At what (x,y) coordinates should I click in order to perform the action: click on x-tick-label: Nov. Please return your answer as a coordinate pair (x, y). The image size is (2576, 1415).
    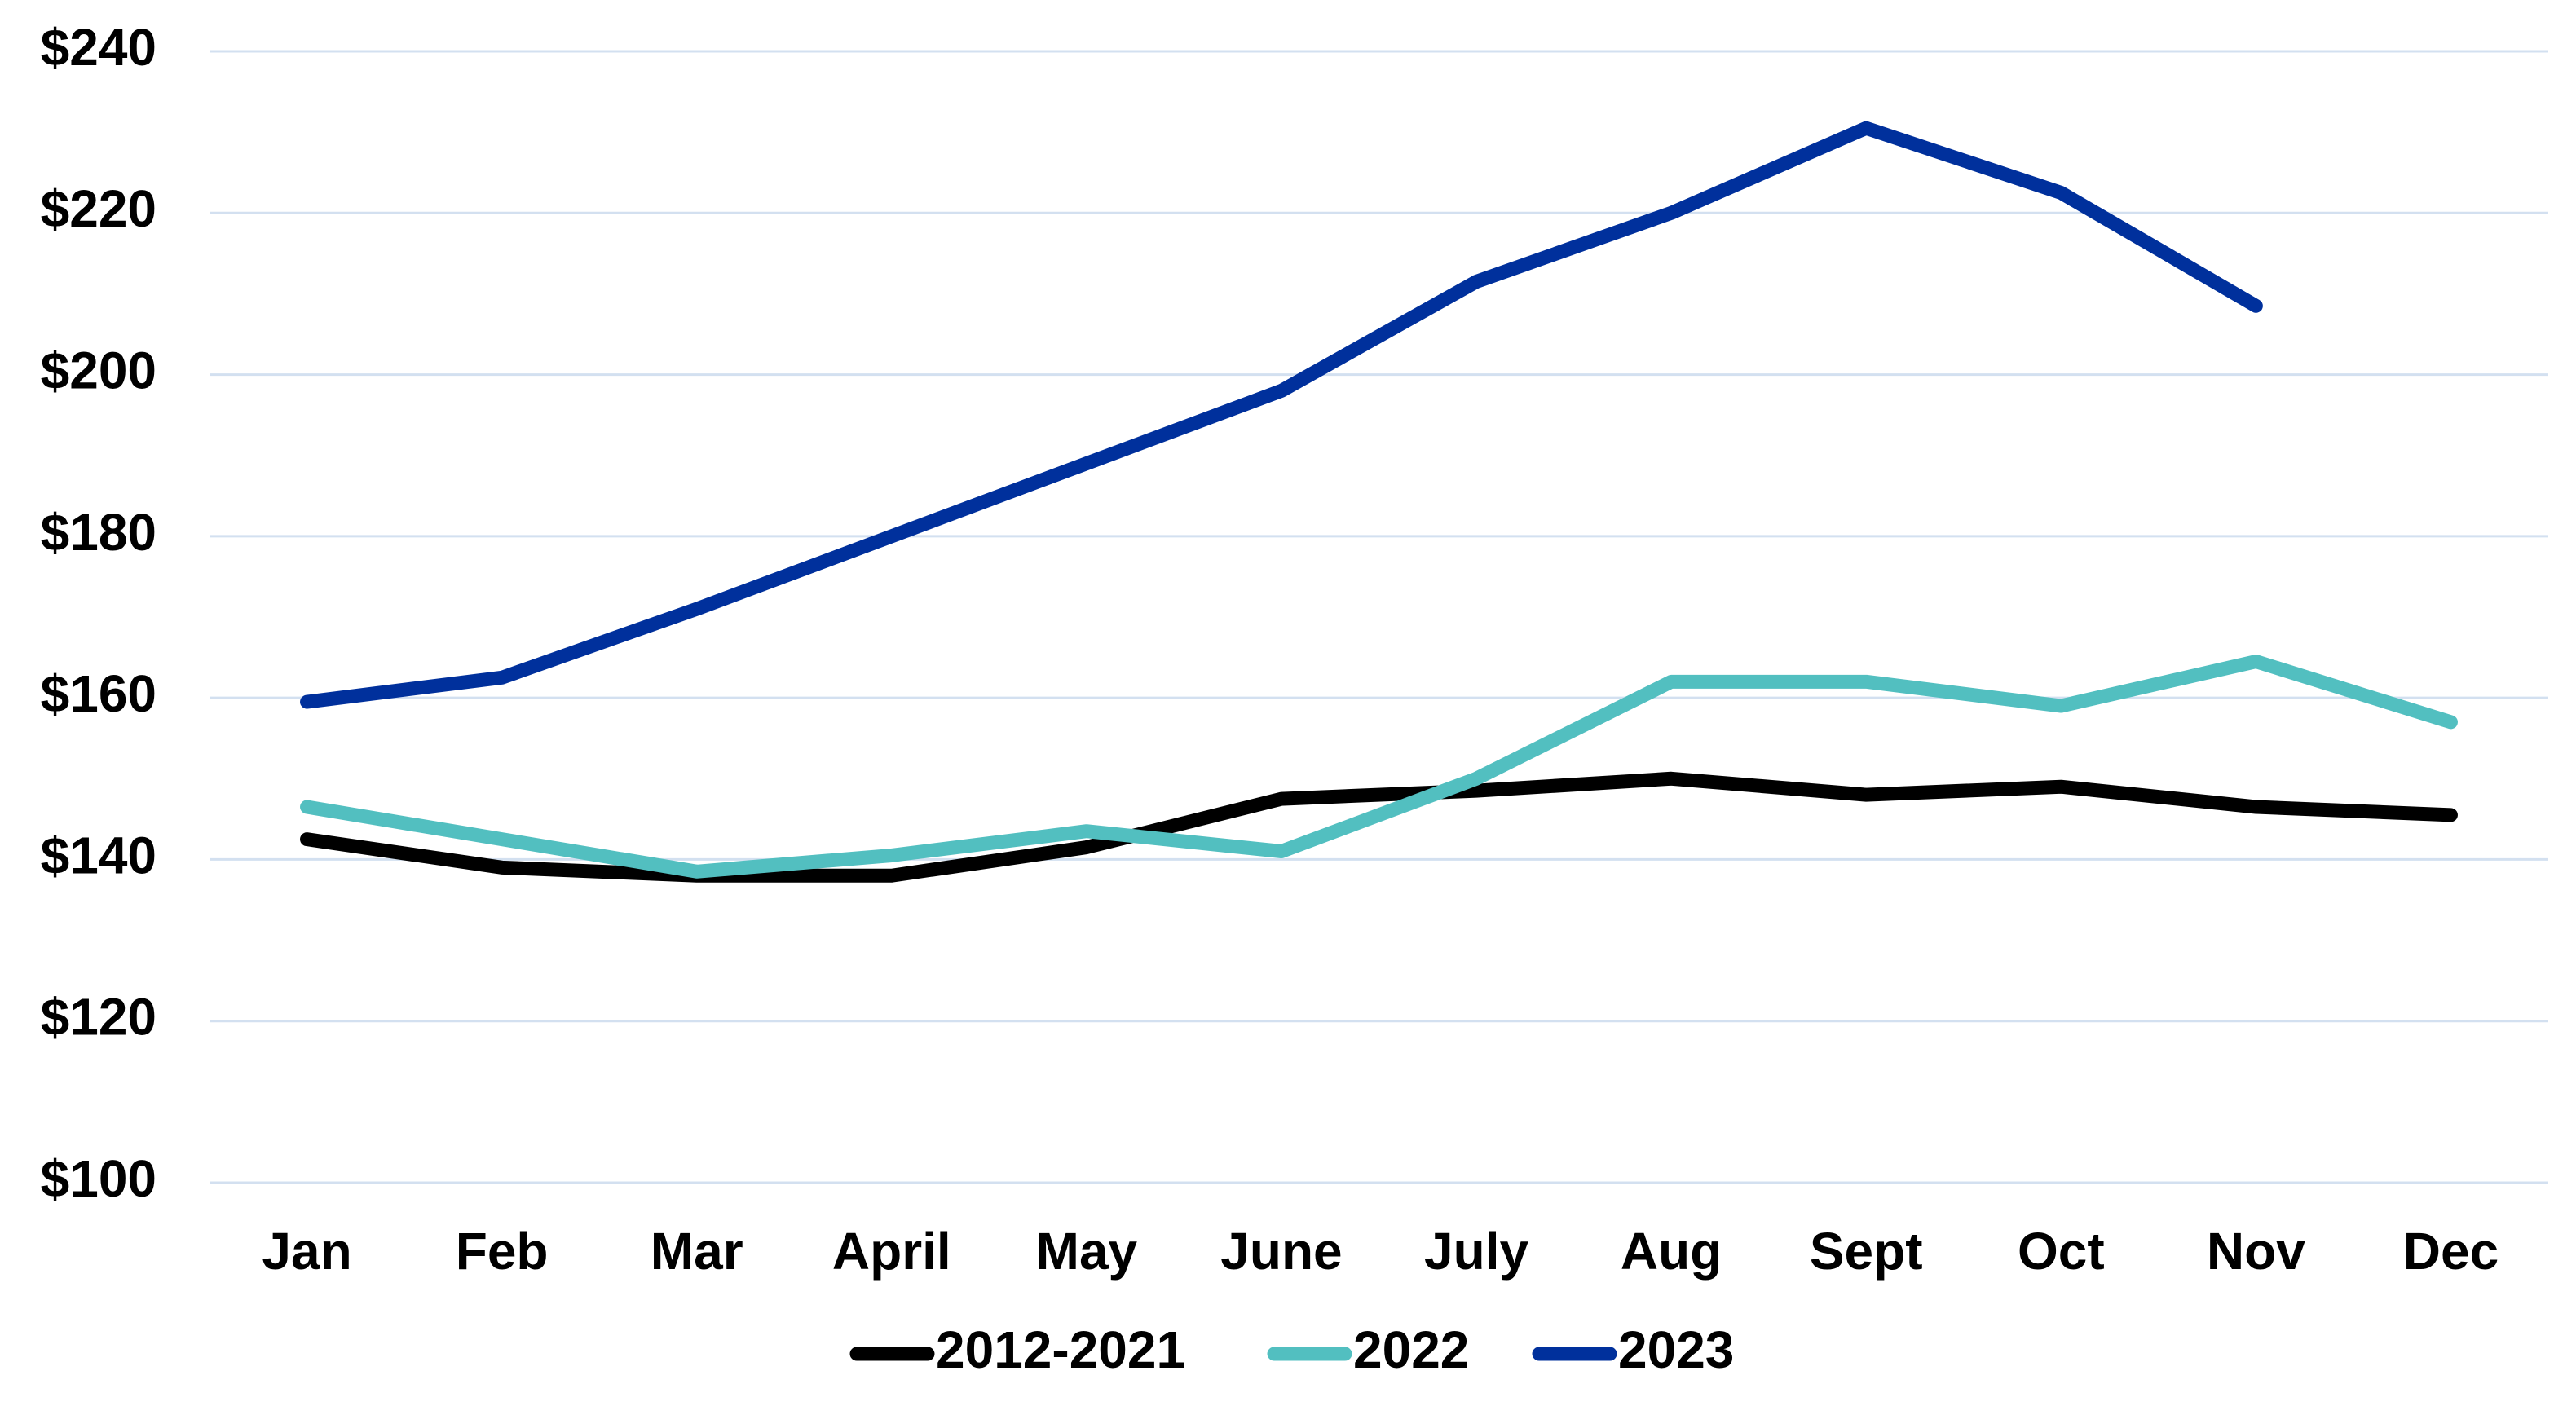
    Looking at the image, I should click on (2256, 1251).